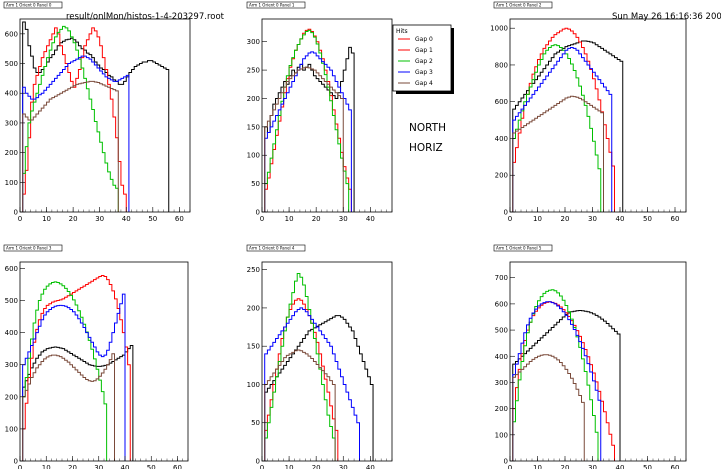 This screenshot has width=721, height=469. Describe the element at coordinates (499, 29) in the screenshot. I see `y-tick-label: 1000` at that location.